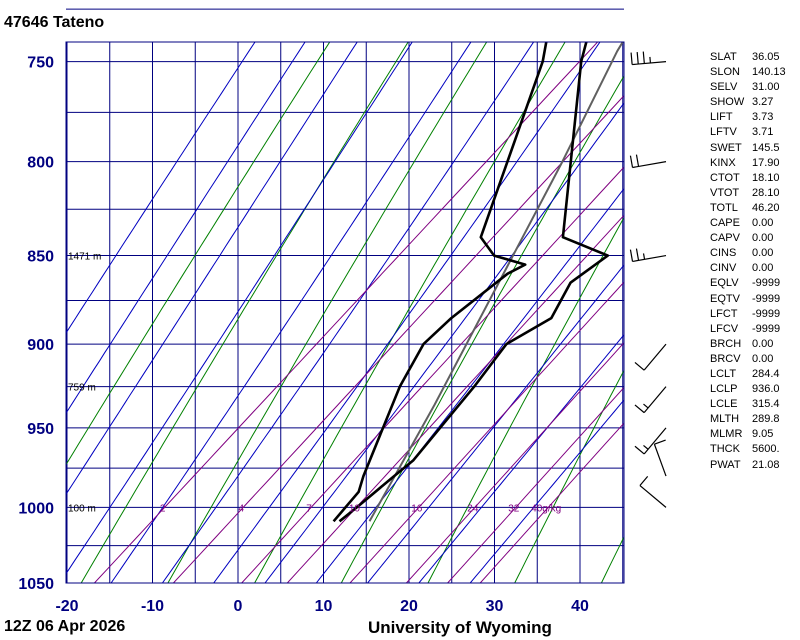  What do you see at coordinates (40, 345) in the screenshot?
I see `pressure-tick-label: 900` at bounding box center [40, 345].